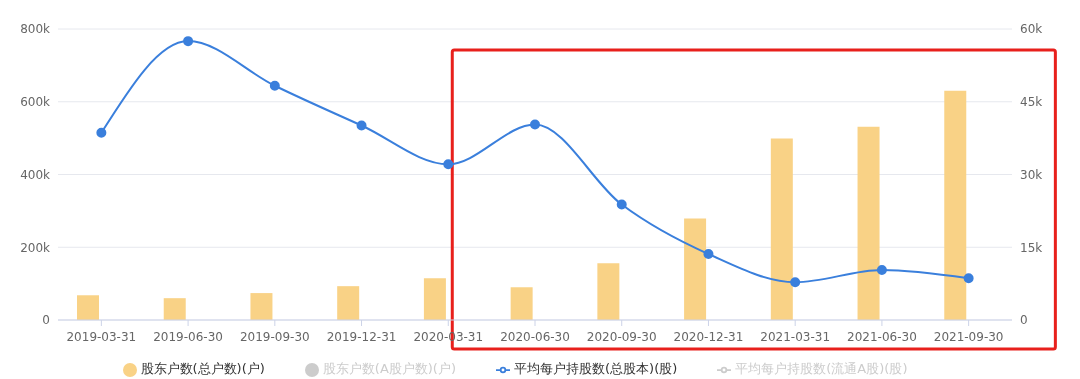 This screenshot has height=379, width=1080. What do you see at coordinates (1031, 102) in the screenshot?
I see `y2-tick-label: 45k` at bounding box center [1031, 102].